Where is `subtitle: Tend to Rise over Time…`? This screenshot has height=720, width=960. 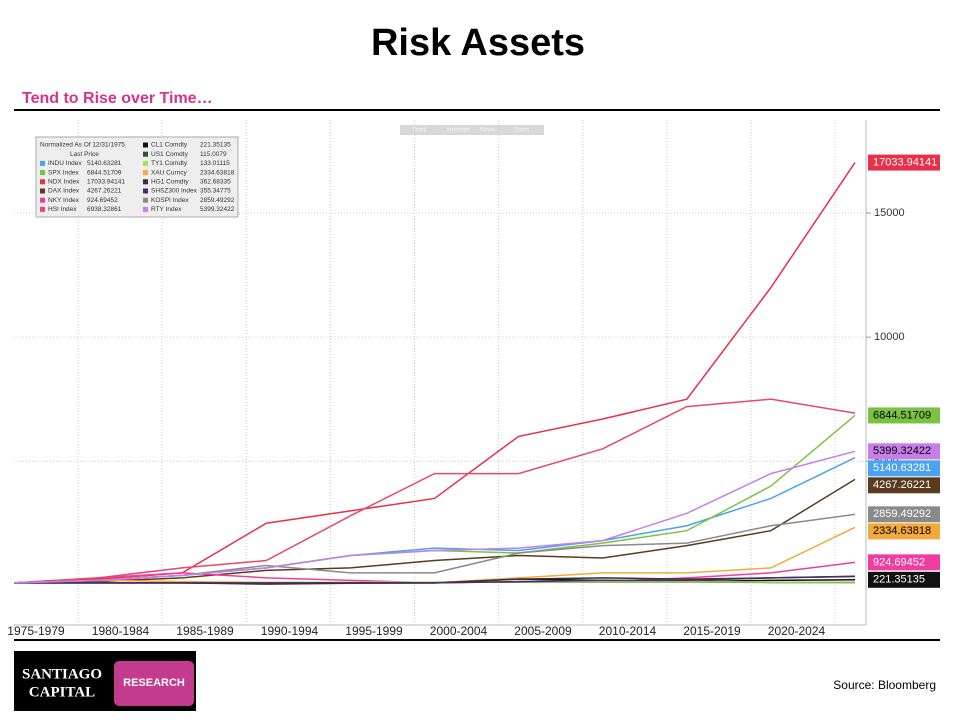 subtitle: Tend to Rise over Time… is located at coordinates (117, 98).